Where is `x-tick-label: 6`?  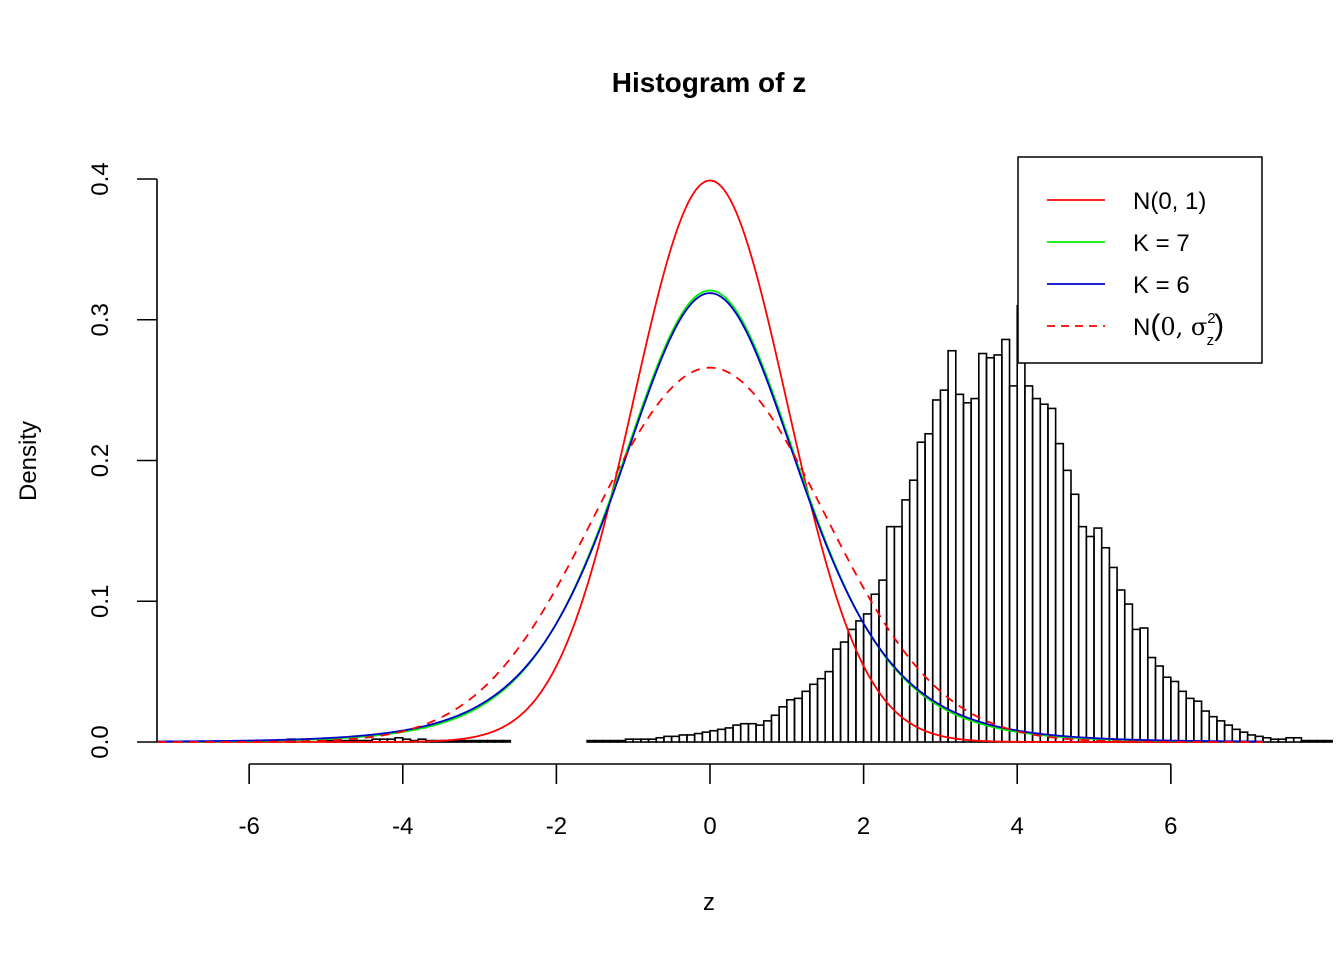
x-tick-label: 6 is located at coordinates (1170, 826).